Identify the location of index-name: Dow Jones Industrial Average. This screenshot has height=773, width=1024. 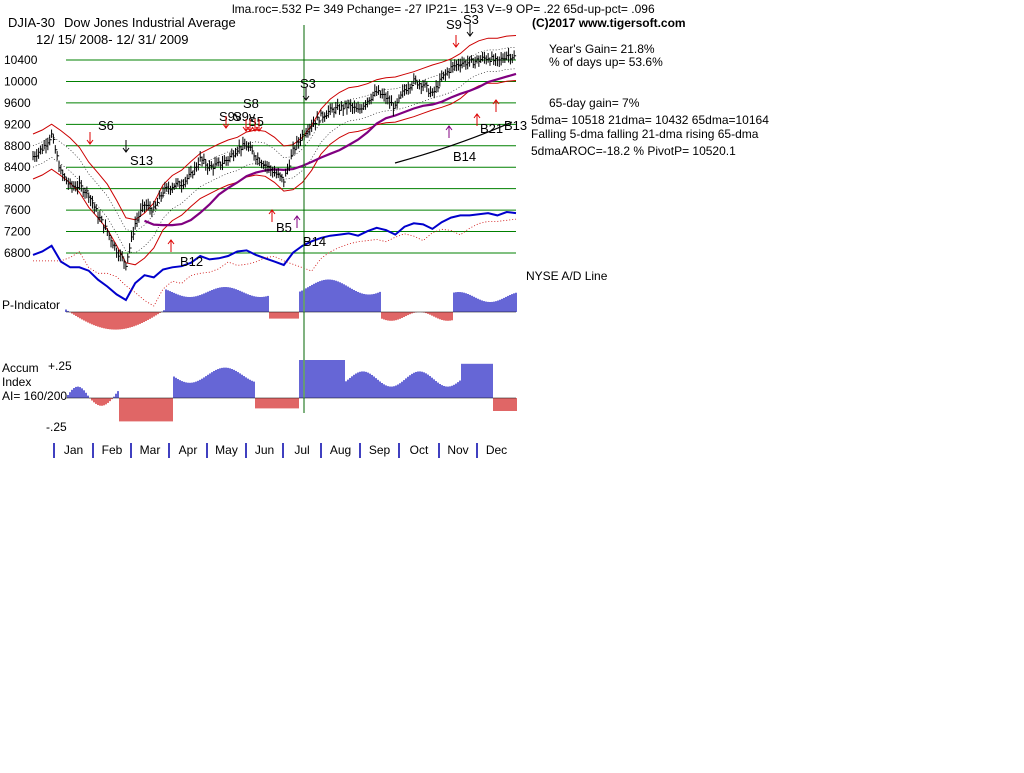
(150, 22).